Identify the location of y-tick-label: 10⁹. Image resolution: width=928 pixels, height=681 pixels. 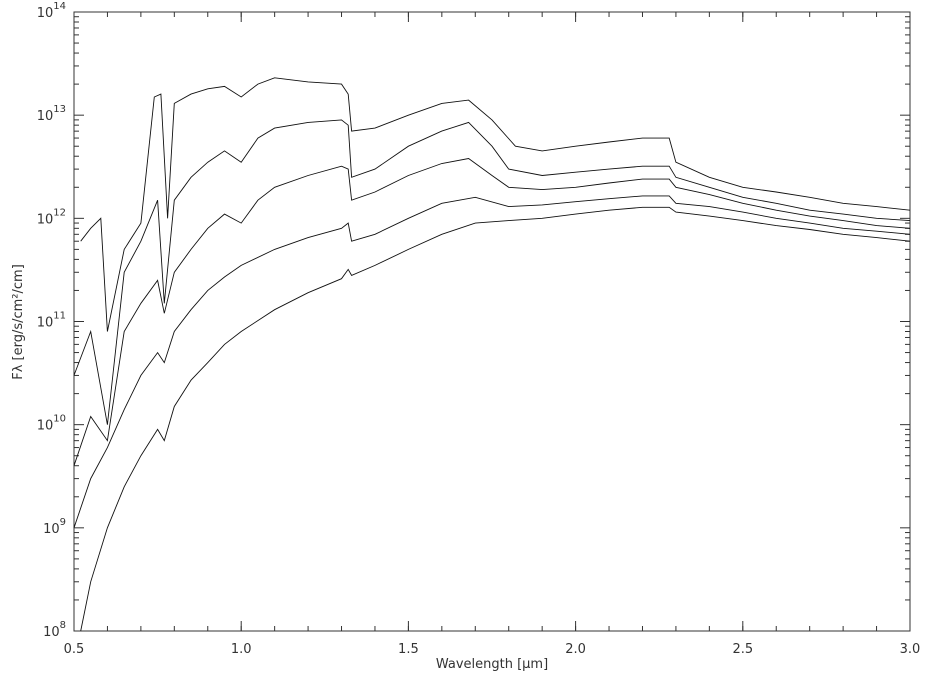
(54, 527).